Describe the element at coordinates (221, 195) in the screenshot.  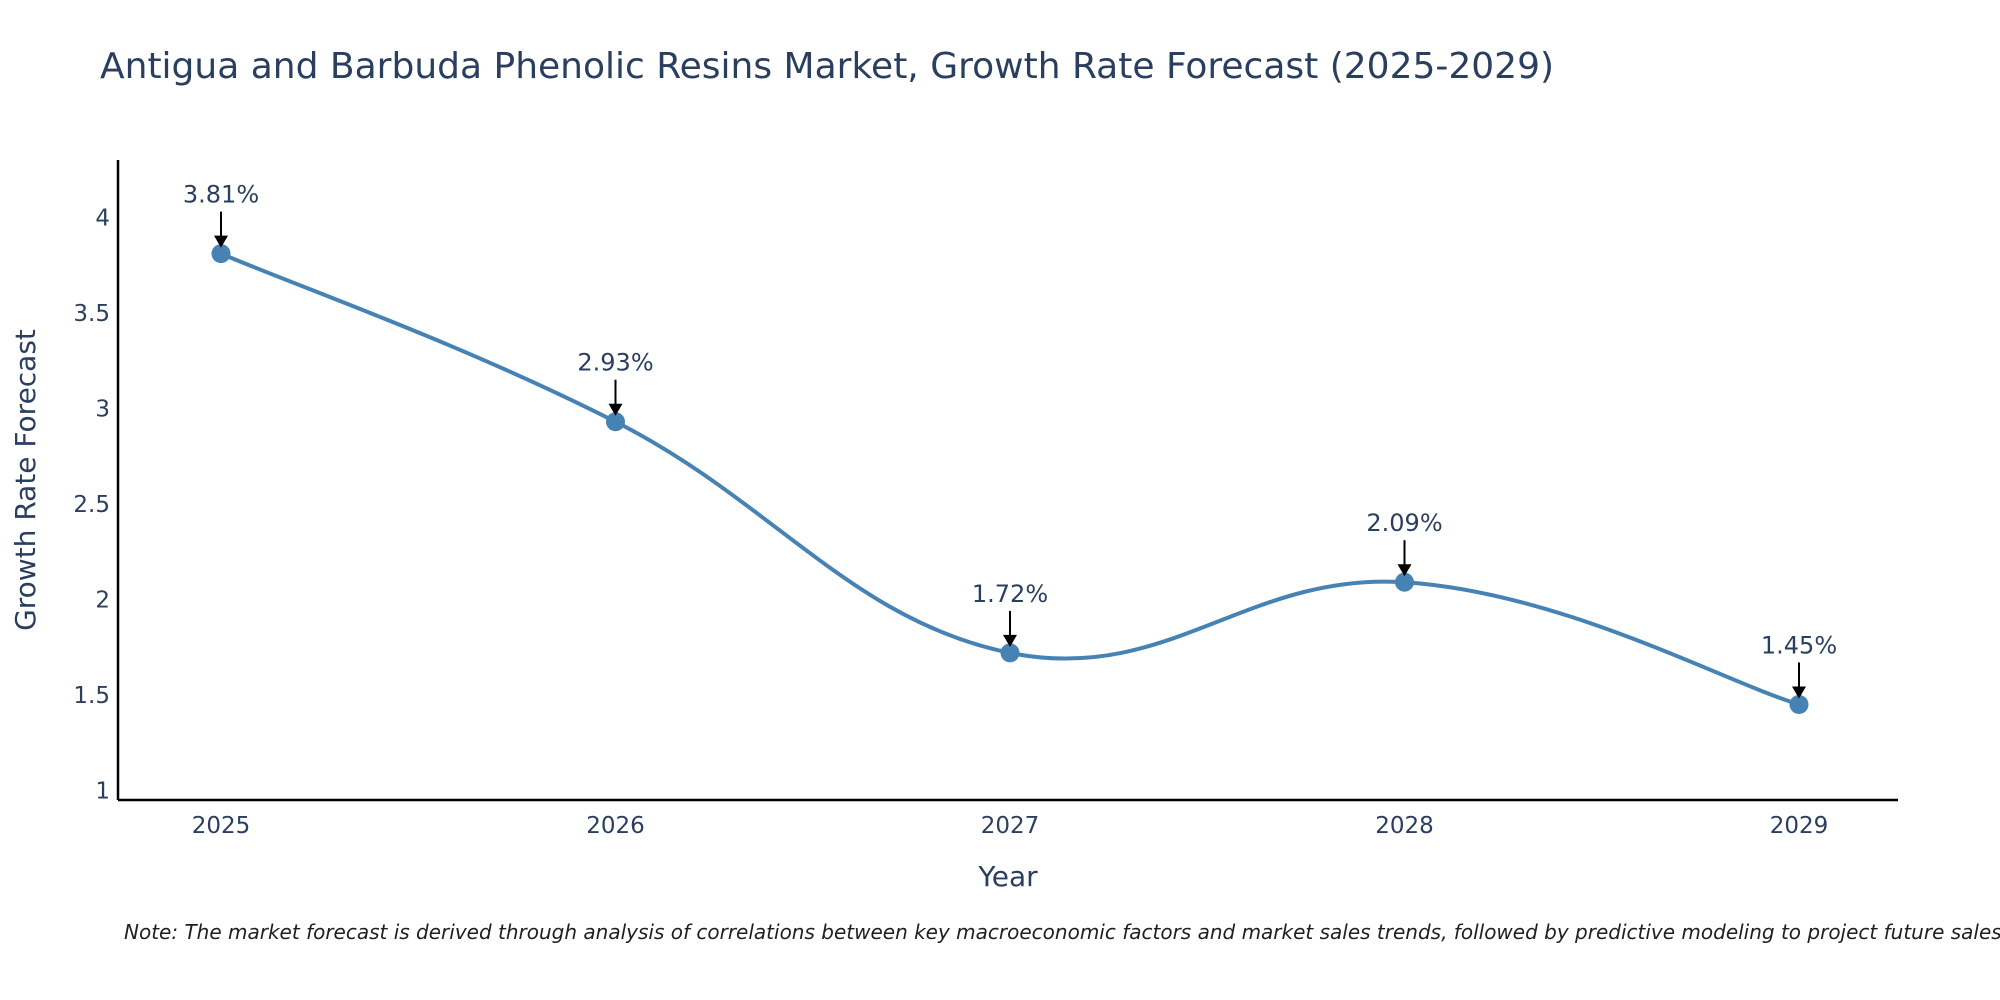
I see `data-label-2025: 3.81%` at that location.